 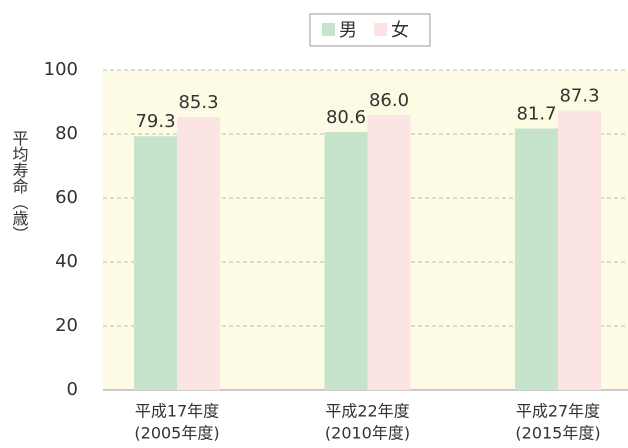 I want to click on y-tick-label: 80, so click(x=66, y=133).